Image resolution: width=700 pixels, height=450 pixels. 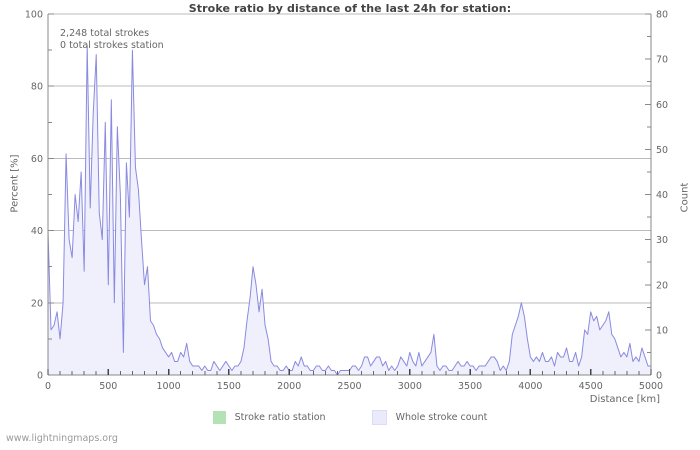 I want to click on legend-item-stroke-ratio-station: Stroke ratio station, so click(x=269, y=417).